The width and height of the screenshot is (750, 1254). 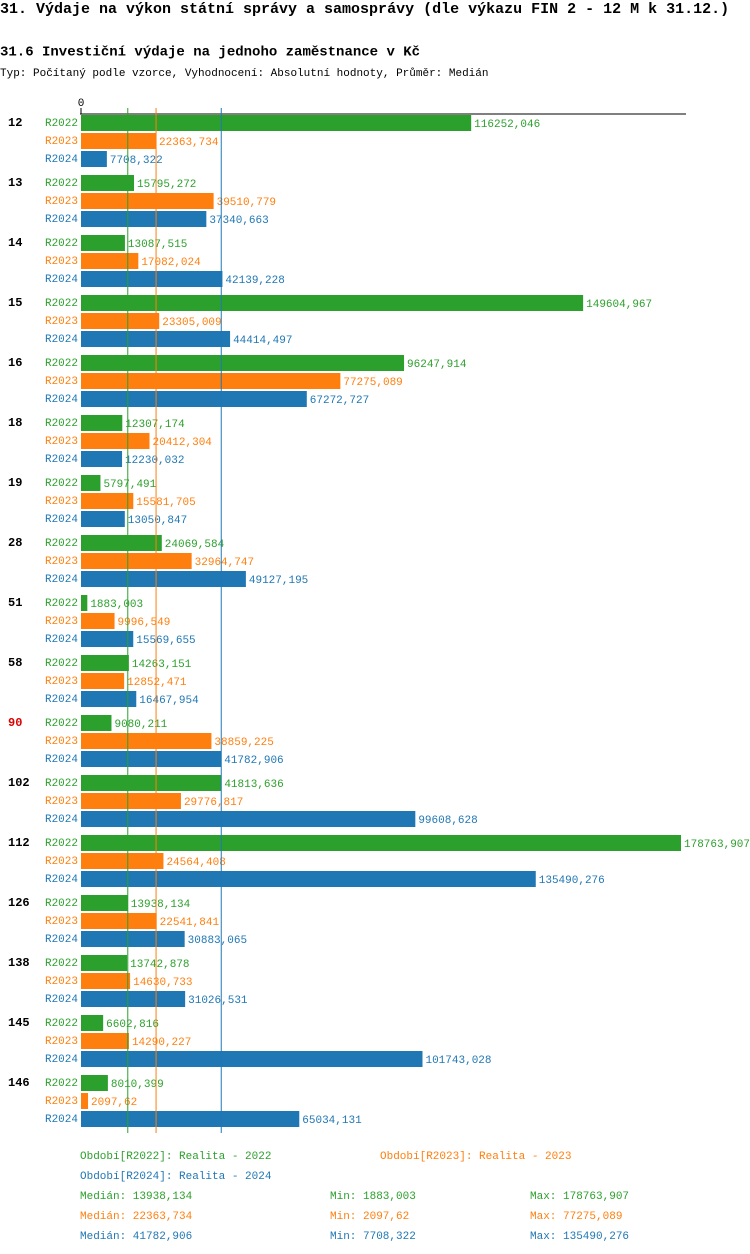 What do you see at coordinates (19, 783) in the screenshot?
I see `category-label: 102` at bounding box center [19, 783].